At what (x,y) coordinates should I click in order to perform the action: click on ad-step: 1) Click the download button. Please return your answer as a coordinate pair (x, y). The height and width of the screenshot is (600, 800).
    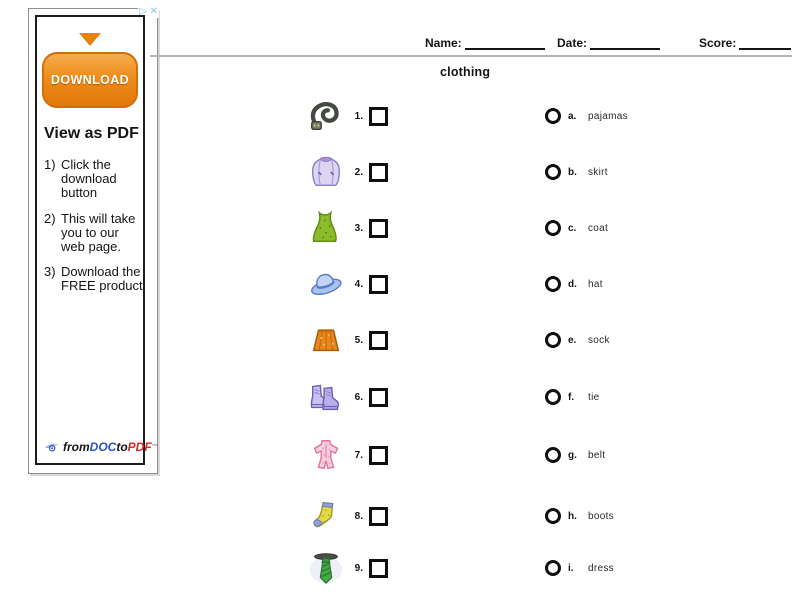
    Looking at the image, I should click on (93, 179).